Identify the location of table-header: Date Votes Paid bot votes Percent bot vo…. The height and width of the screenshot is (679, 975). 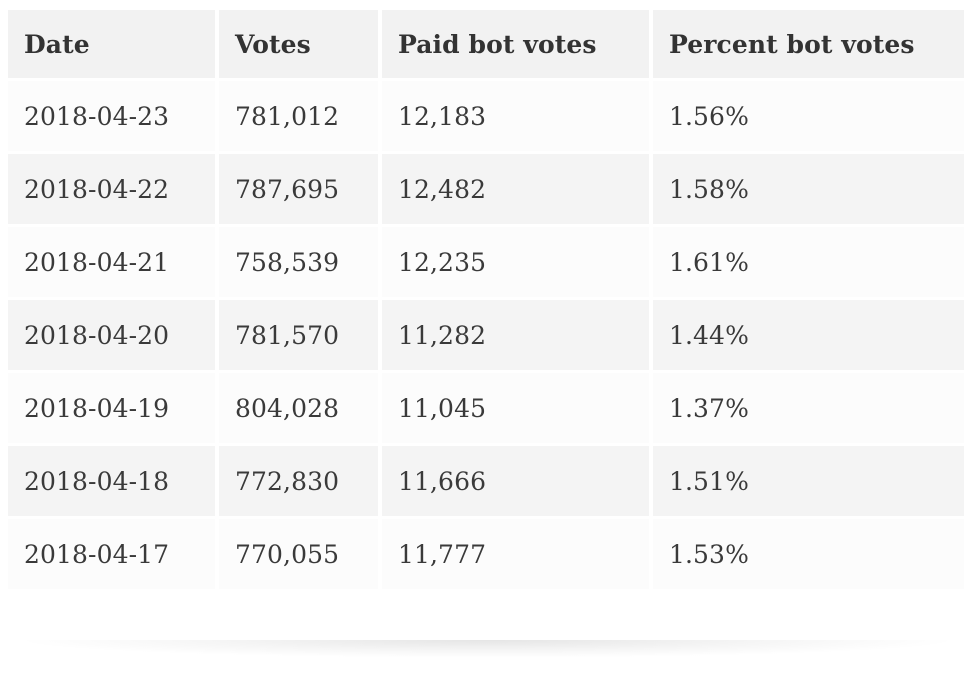
(486, 44).